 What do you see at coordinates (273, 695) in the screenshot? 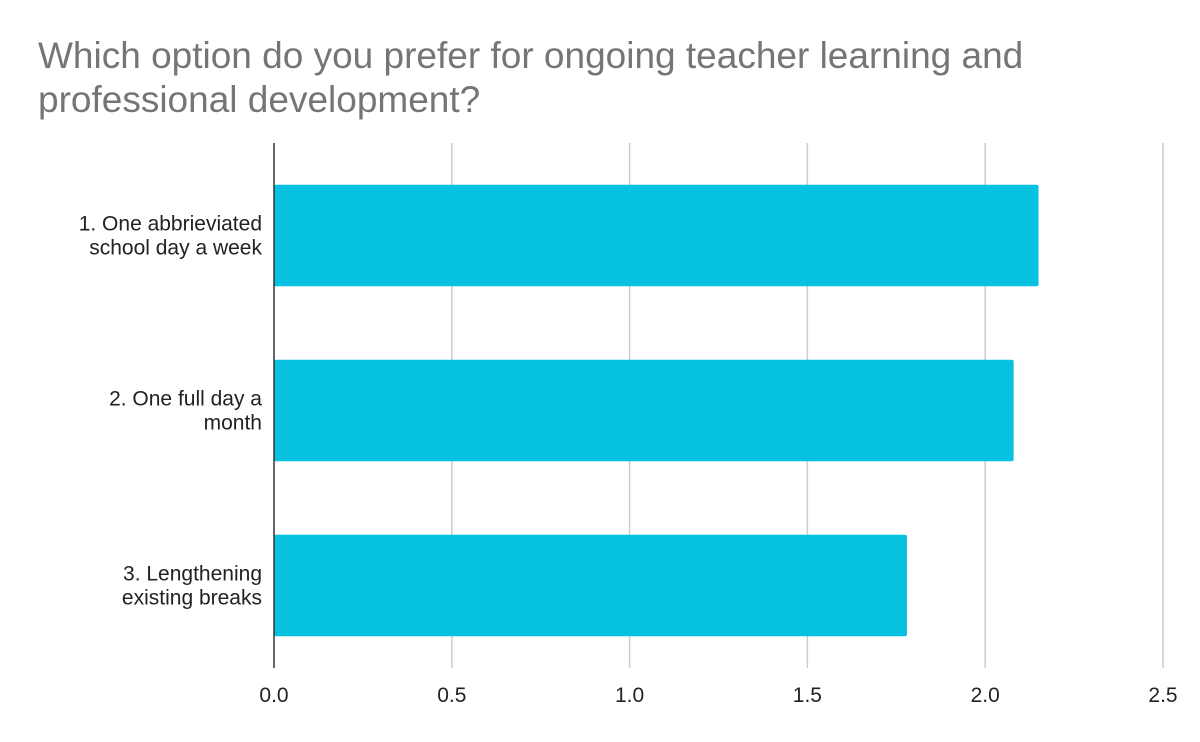
I see `x-tick-label: 0.0` at bounding box center [273, 695].